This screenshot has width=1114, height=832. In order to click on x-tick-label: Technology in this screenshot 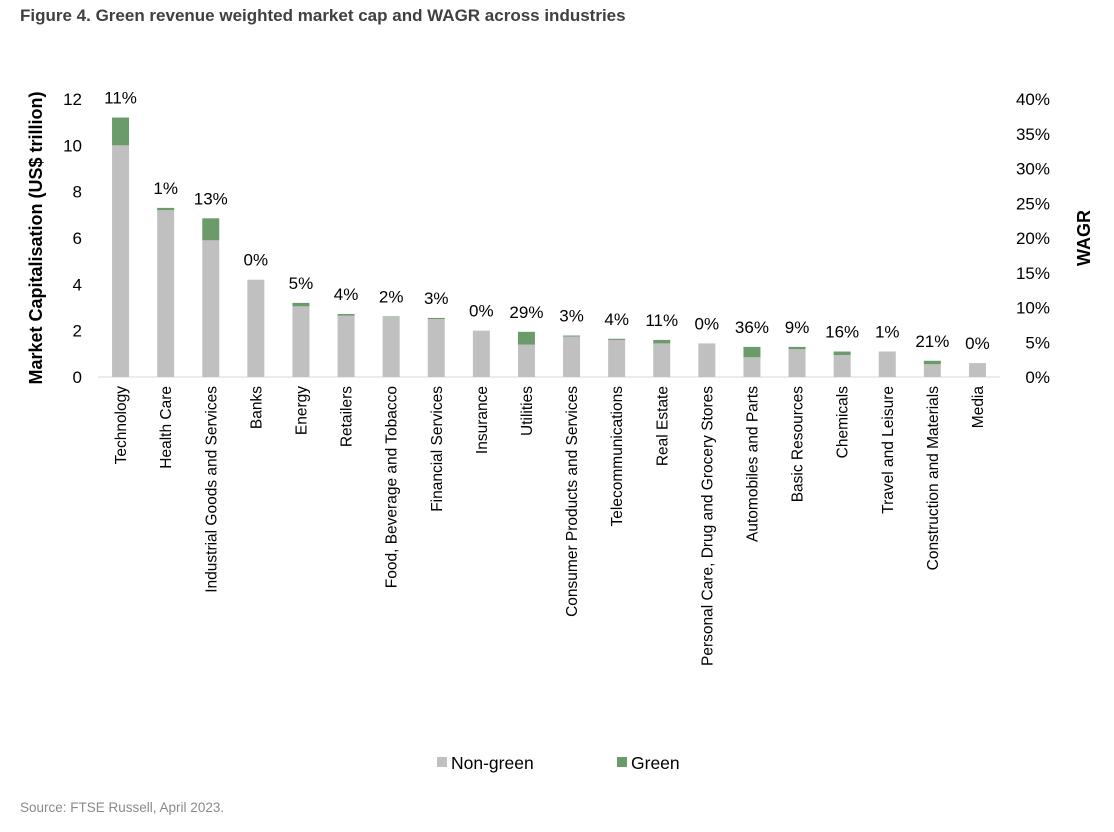, I will do `click(121, 425)`.